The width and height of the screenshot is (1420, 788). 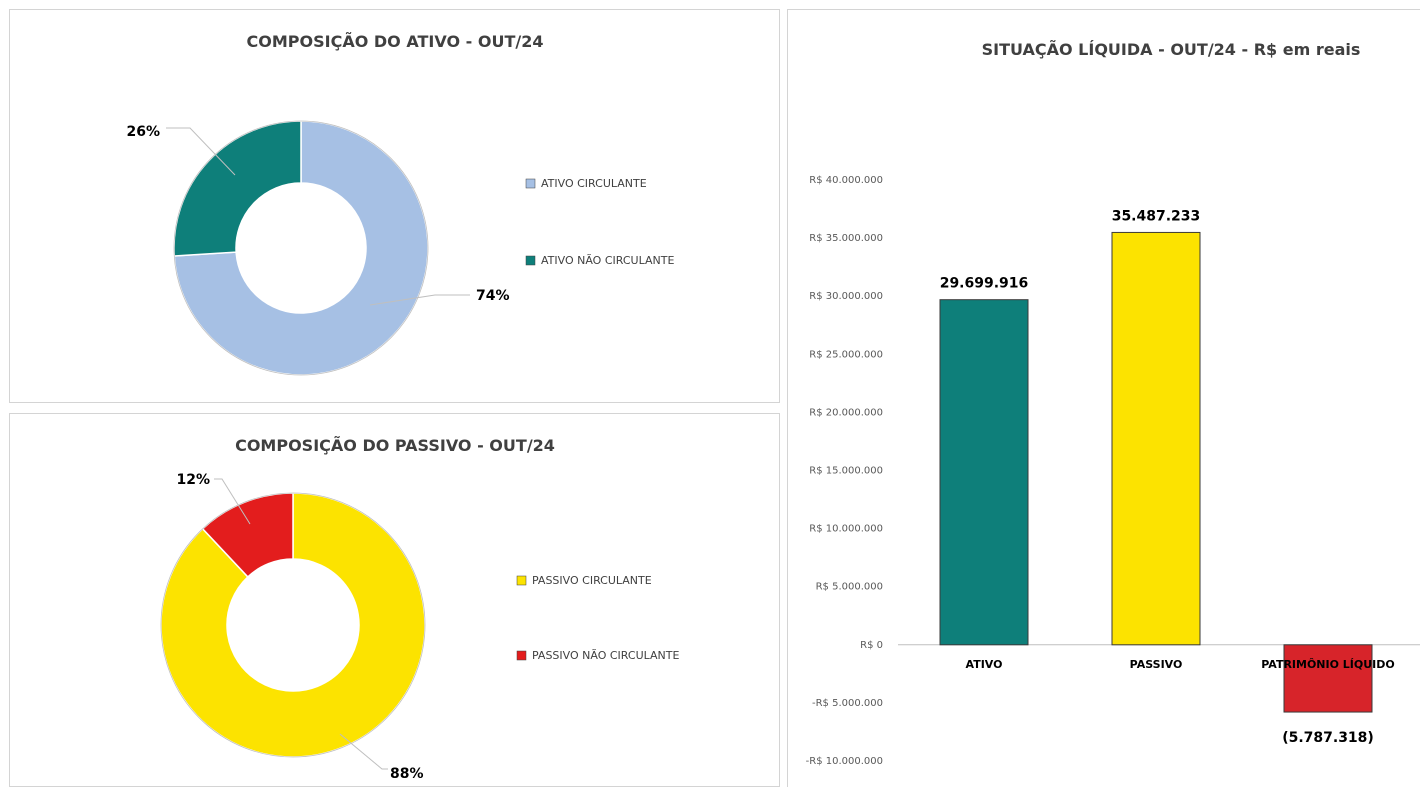 I want to click on y-tick-label: R$ 35.000.000, so click(x=846, y=238).